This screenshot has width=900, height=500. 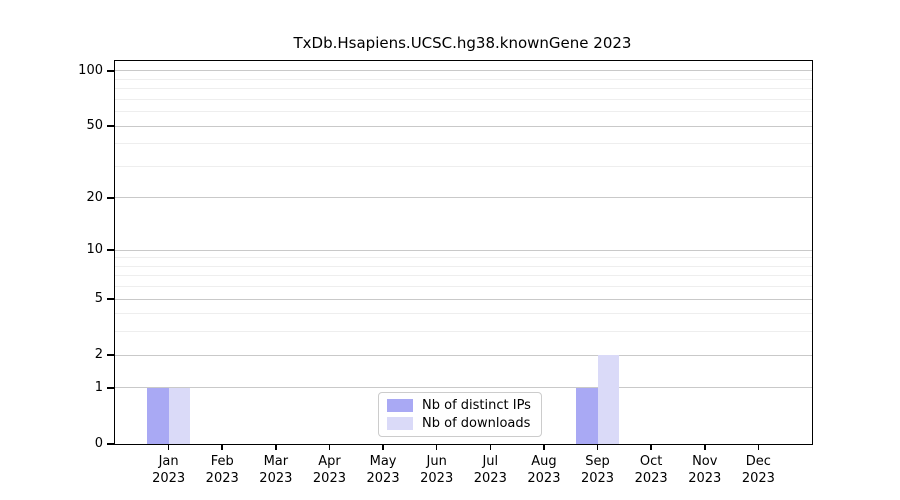 What do you see at coordinates (98, 355) in the screenshot?
I see `y-tick-label: 2` at bounding box center [98, 355].